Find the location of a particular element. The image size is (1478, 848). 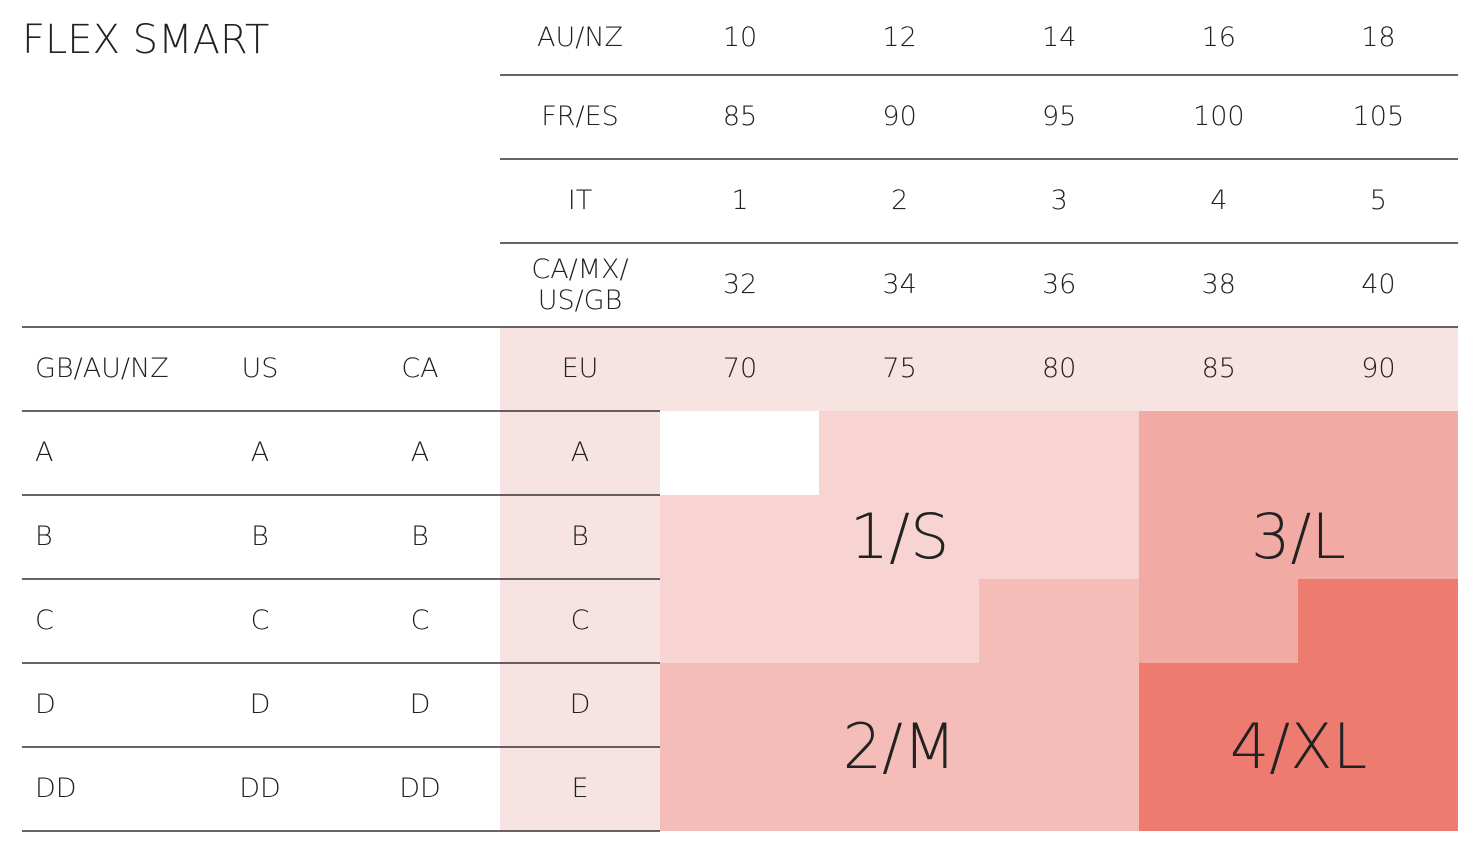

band-value: 16 is located at coordinates (1218, 37).